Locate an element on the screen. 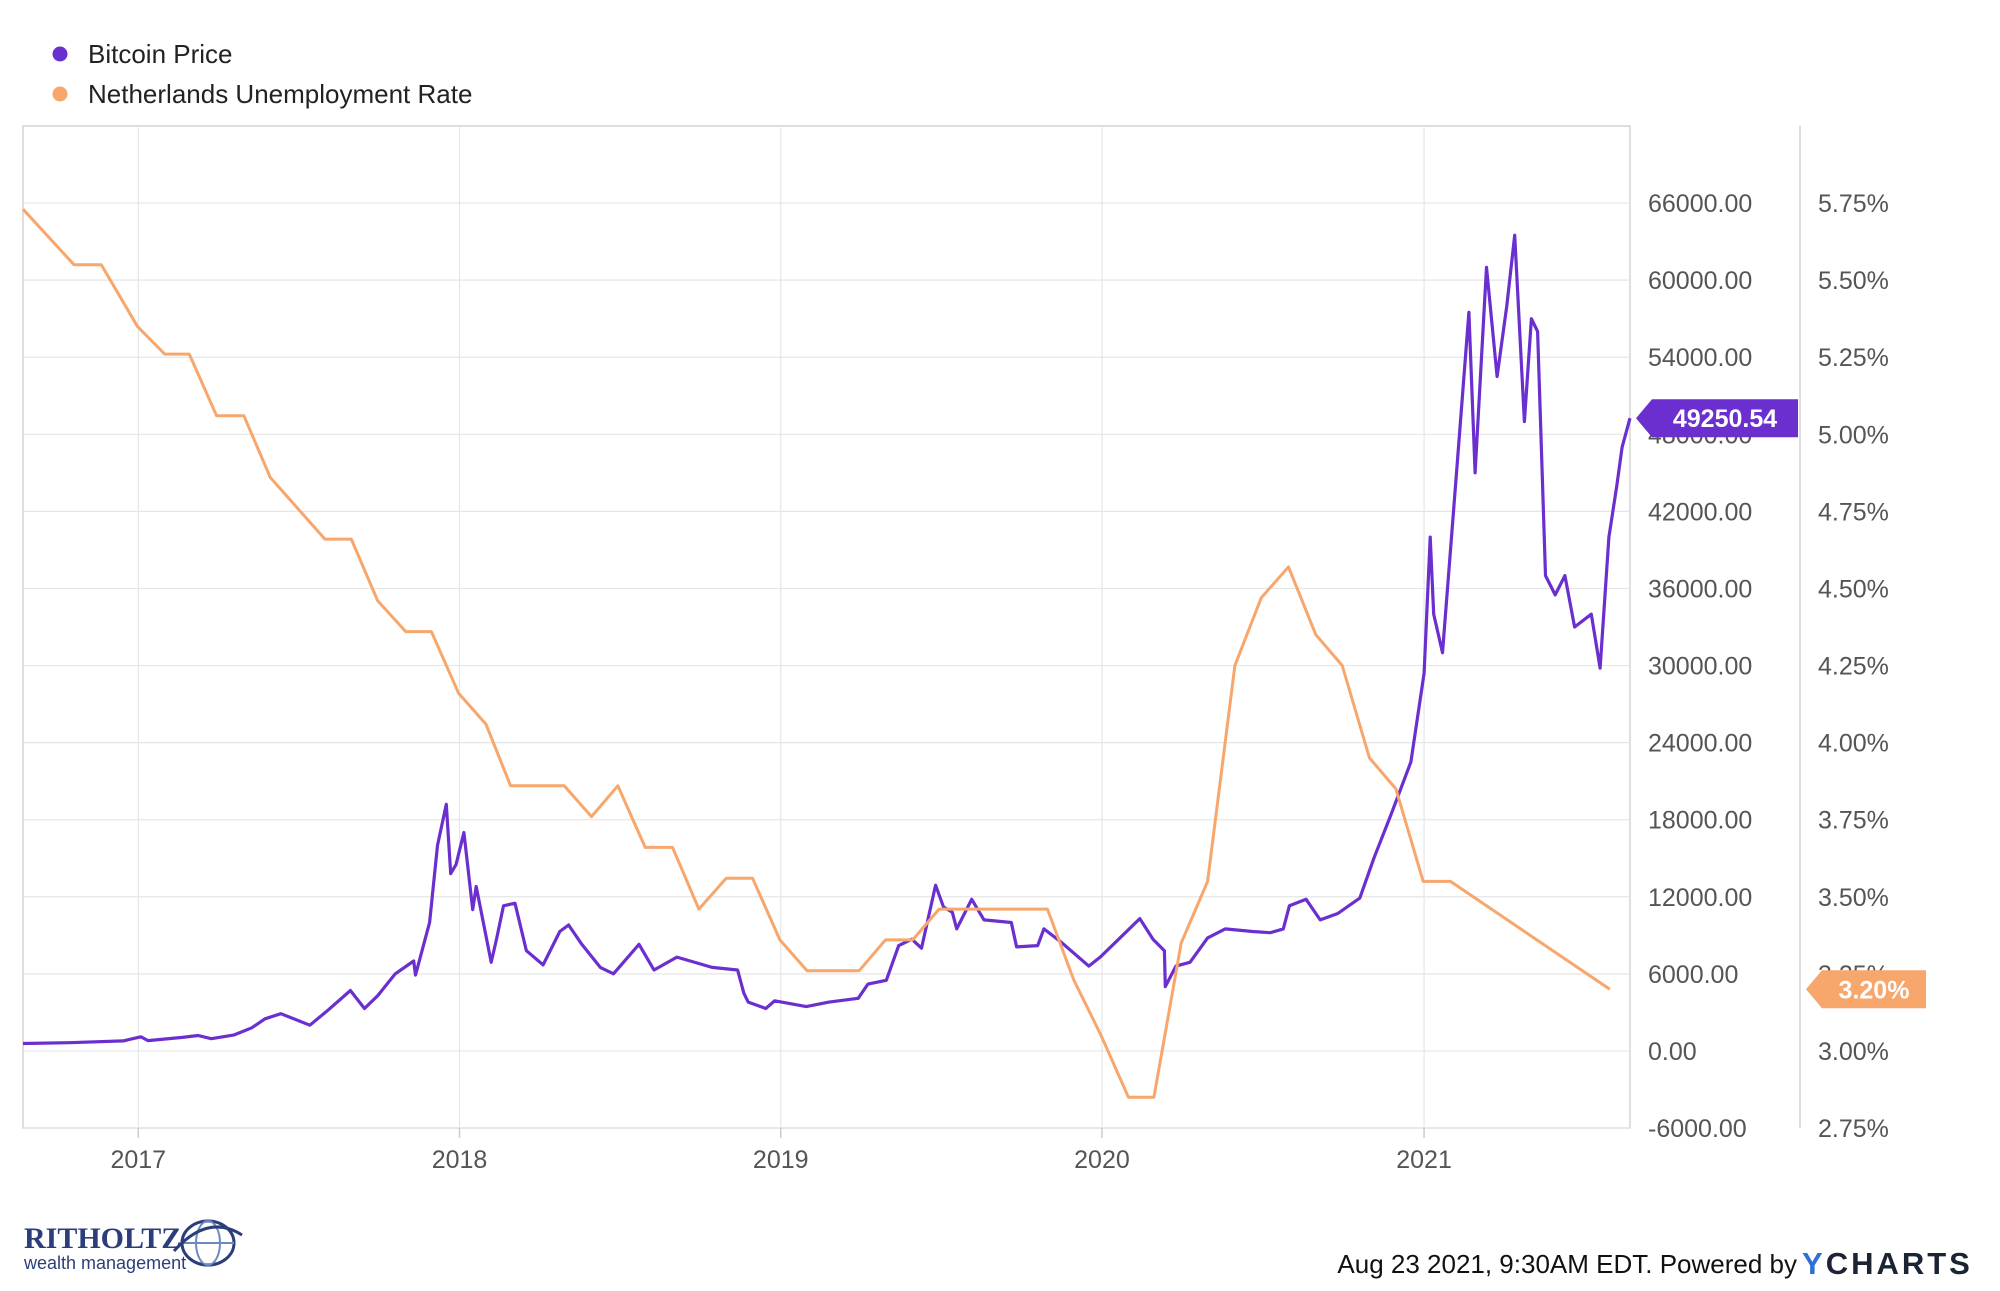 The image size is (2000, 1291). legend-marker-bitcoin is located at coordinates (60, 54).